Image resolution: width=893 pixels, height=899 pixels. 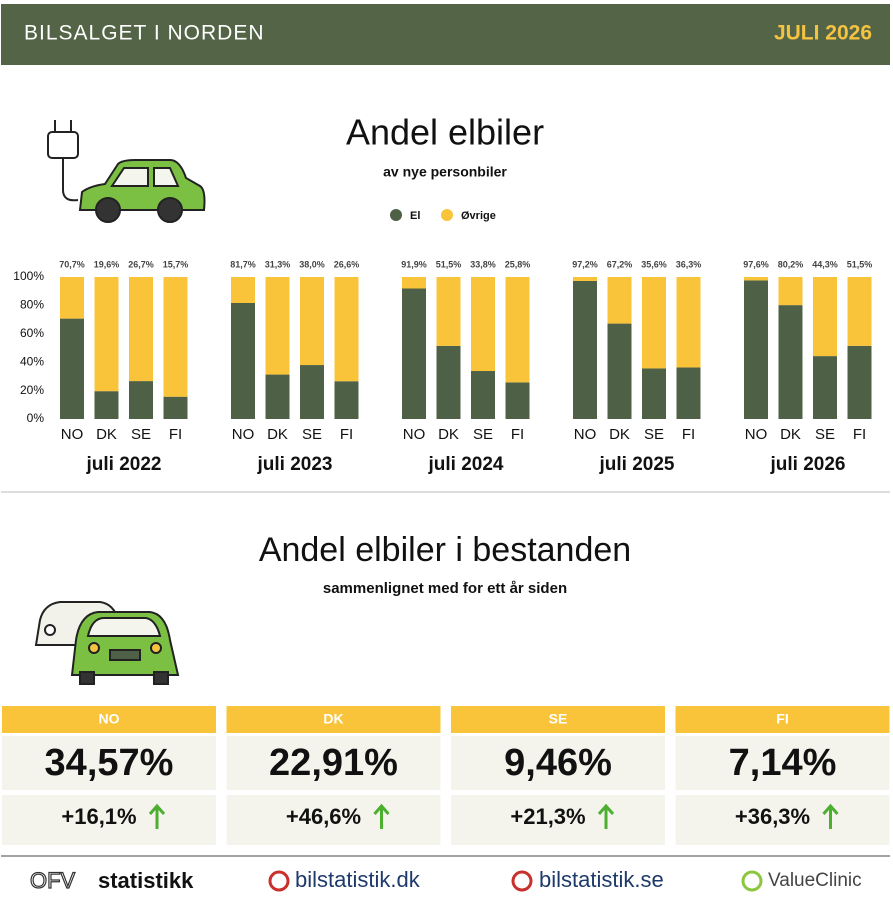 What do you see at coordinates (323, 816) in the screenshot?
I see `card-change: +46,6%` at bounding box center [323, 816].